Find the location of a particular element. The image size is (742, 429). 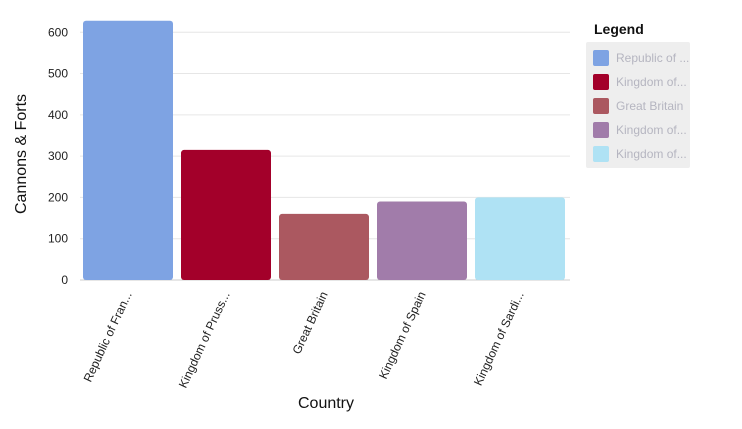

legend-label: Great Britain is located at coordinates (649, 106).